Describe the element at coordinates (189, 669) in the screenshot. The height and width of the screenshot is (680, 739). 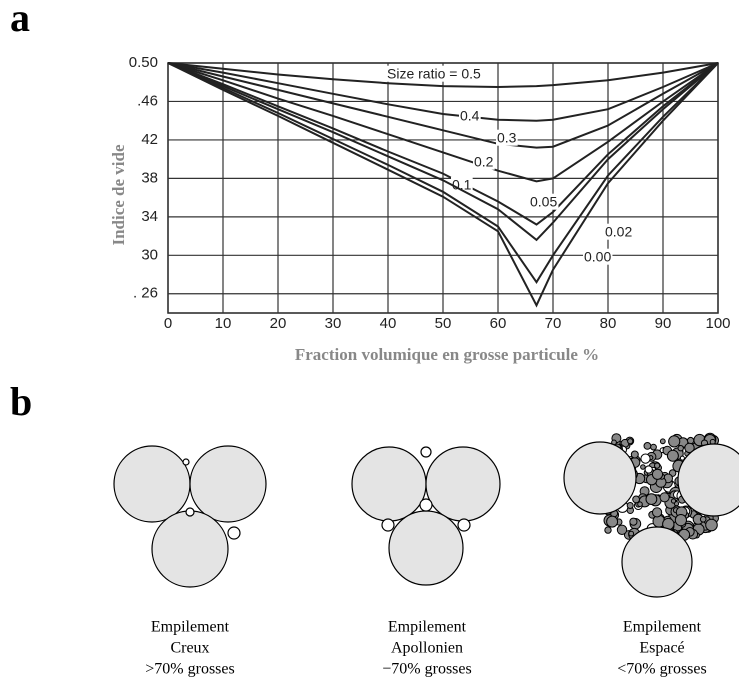
I see `caption-line: >70% grosses` at that location.